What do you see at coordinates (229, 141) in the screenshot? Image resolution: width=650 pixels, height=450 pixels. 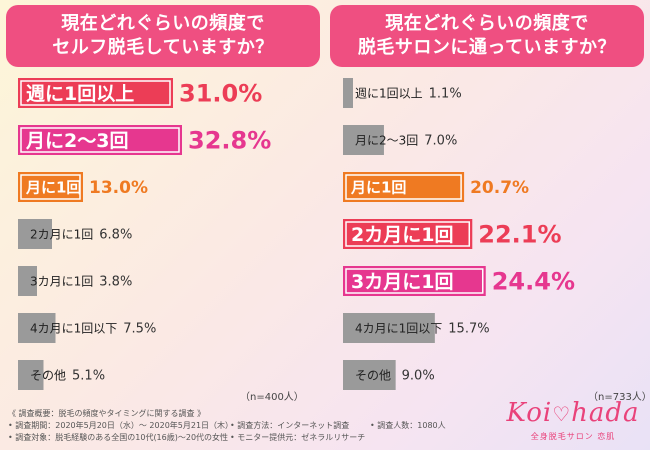 I see `value-label: 32.8%` at bounding box center [229, 141].